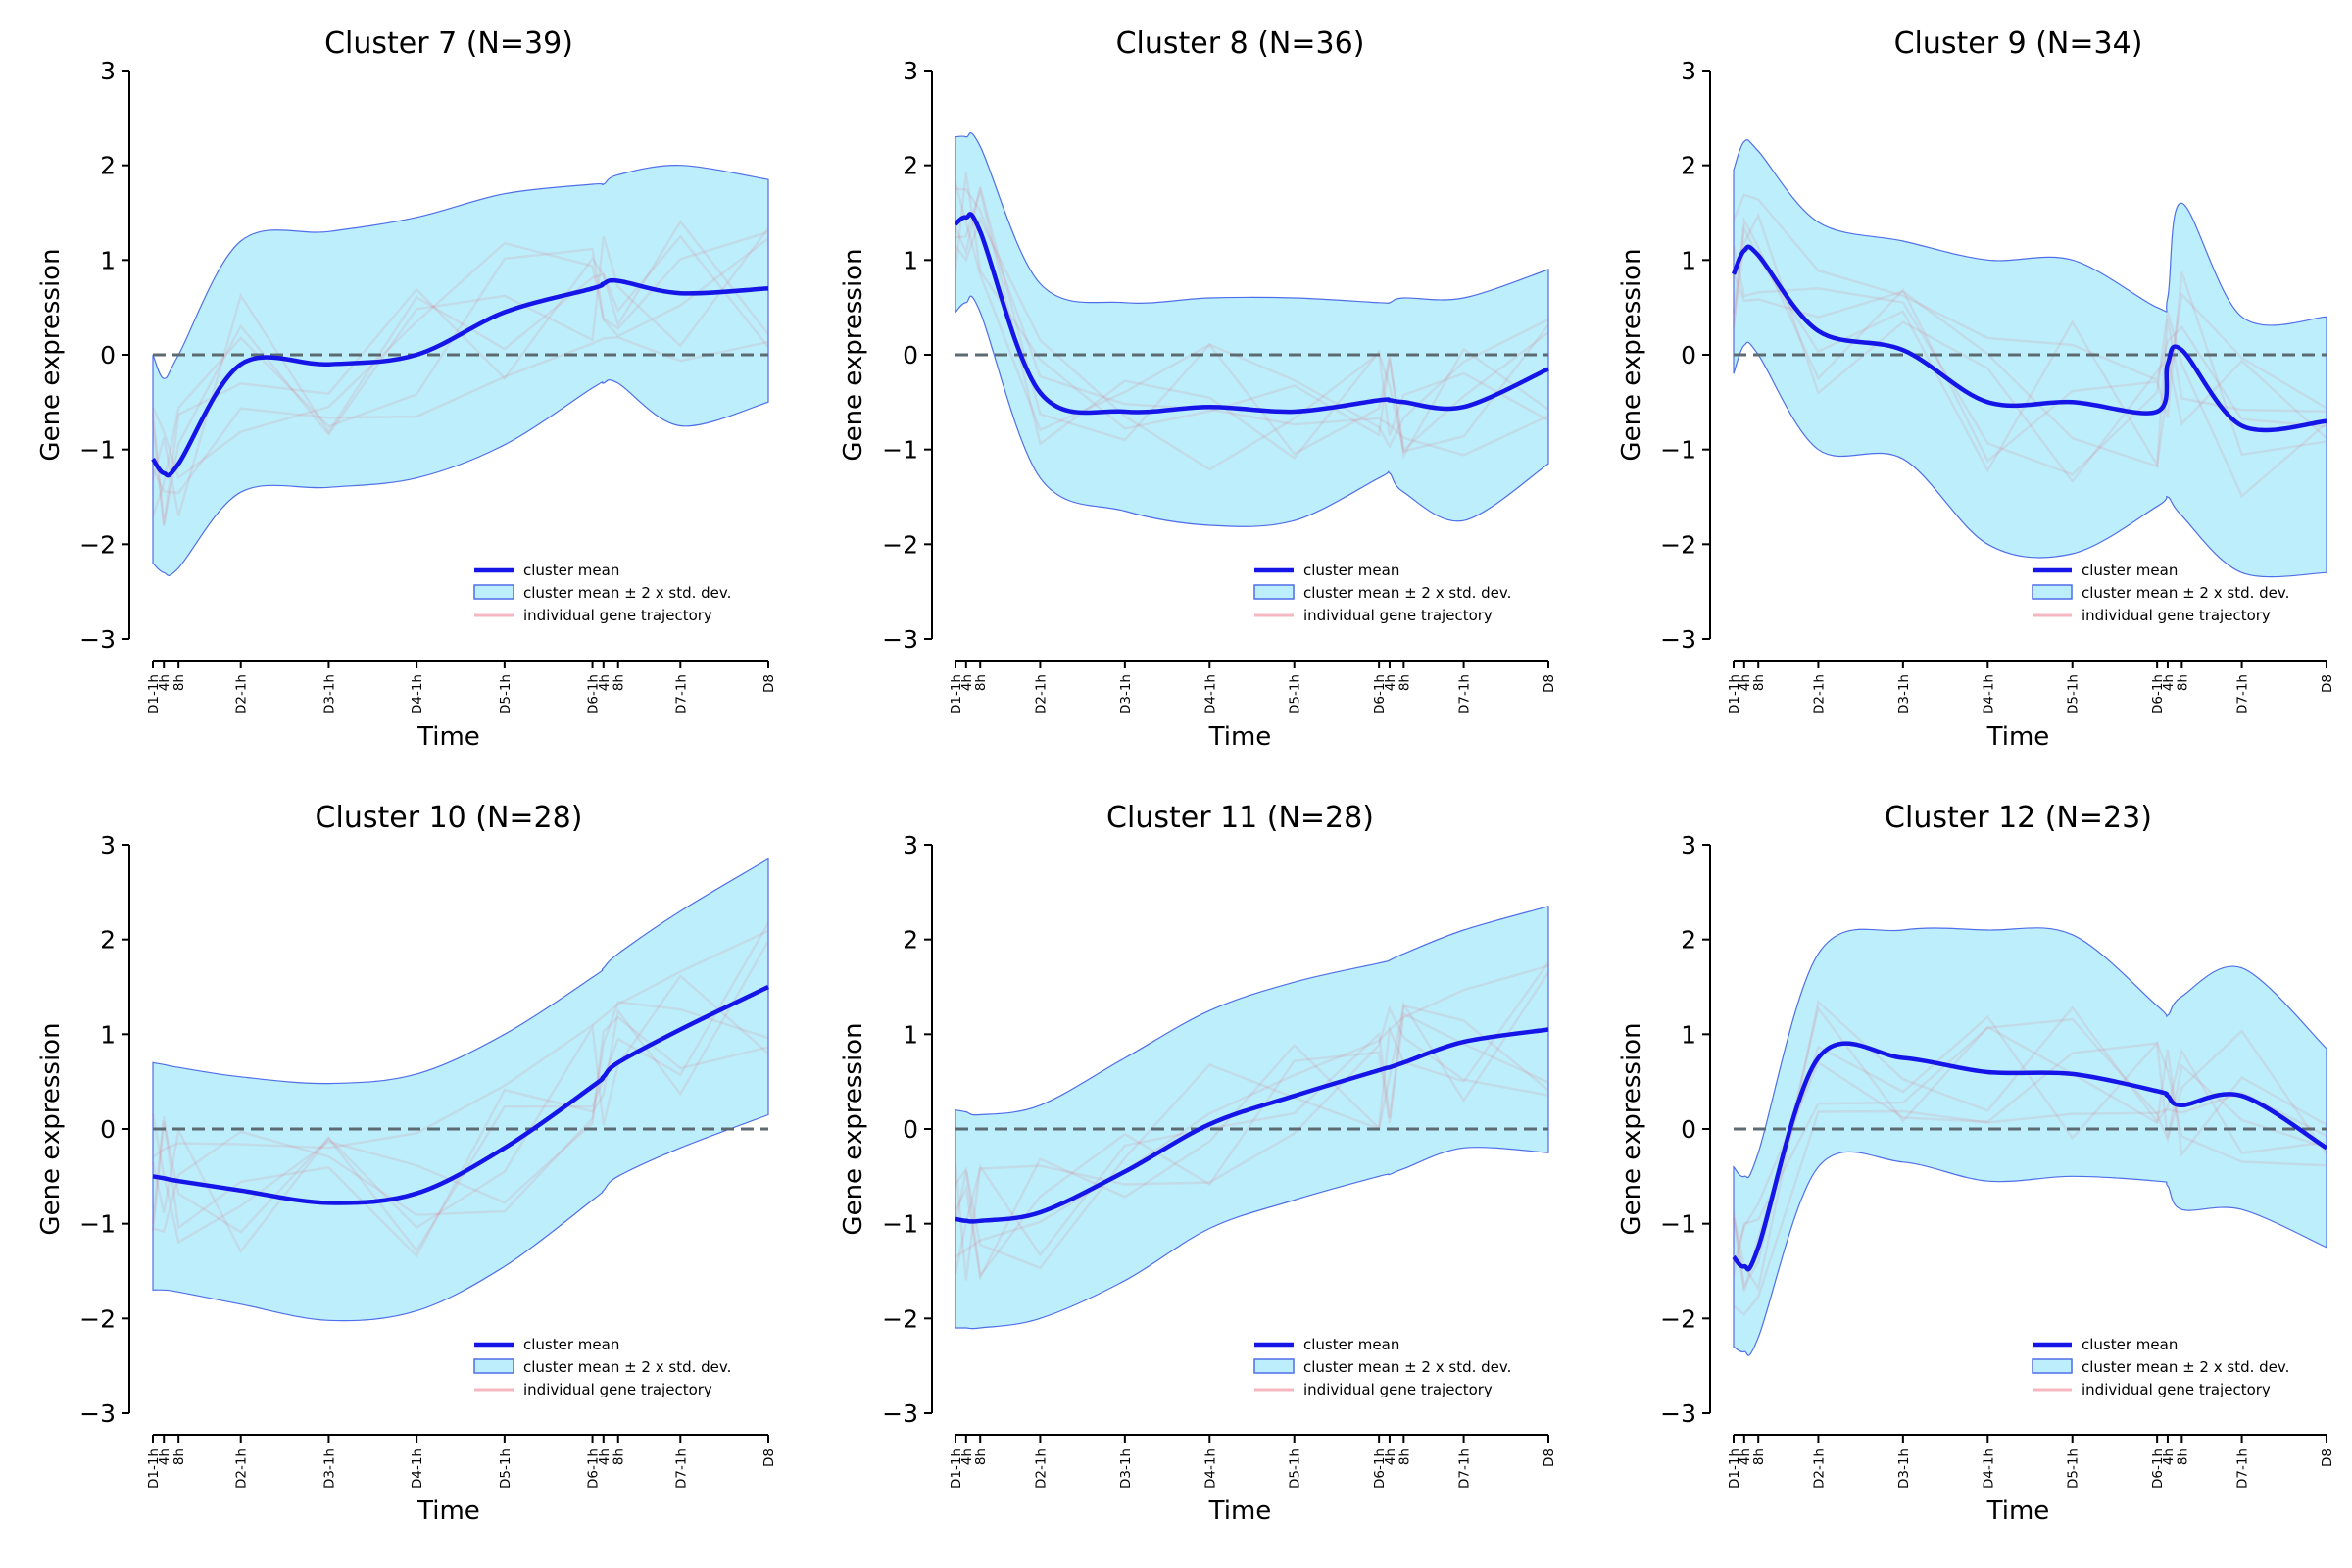 The width and height of the screenshot is (2352, 1568). Describe the element at coordinates (1240, 43) in the screenshot. I see `chart-title: Cluster 8 (N=36)` at that location.